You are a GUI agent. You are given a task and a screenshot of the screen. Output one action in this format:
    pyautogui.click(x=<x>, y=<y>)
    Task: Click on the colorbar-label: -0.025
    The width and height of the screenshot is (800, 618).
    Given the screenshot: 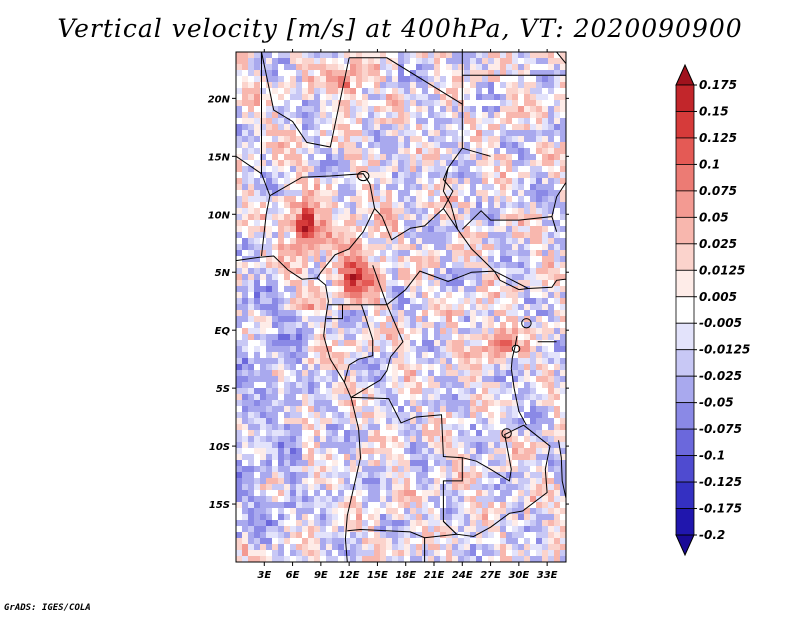 What is the action you would take?
    pyautogui.click(x=720, y=376)
    